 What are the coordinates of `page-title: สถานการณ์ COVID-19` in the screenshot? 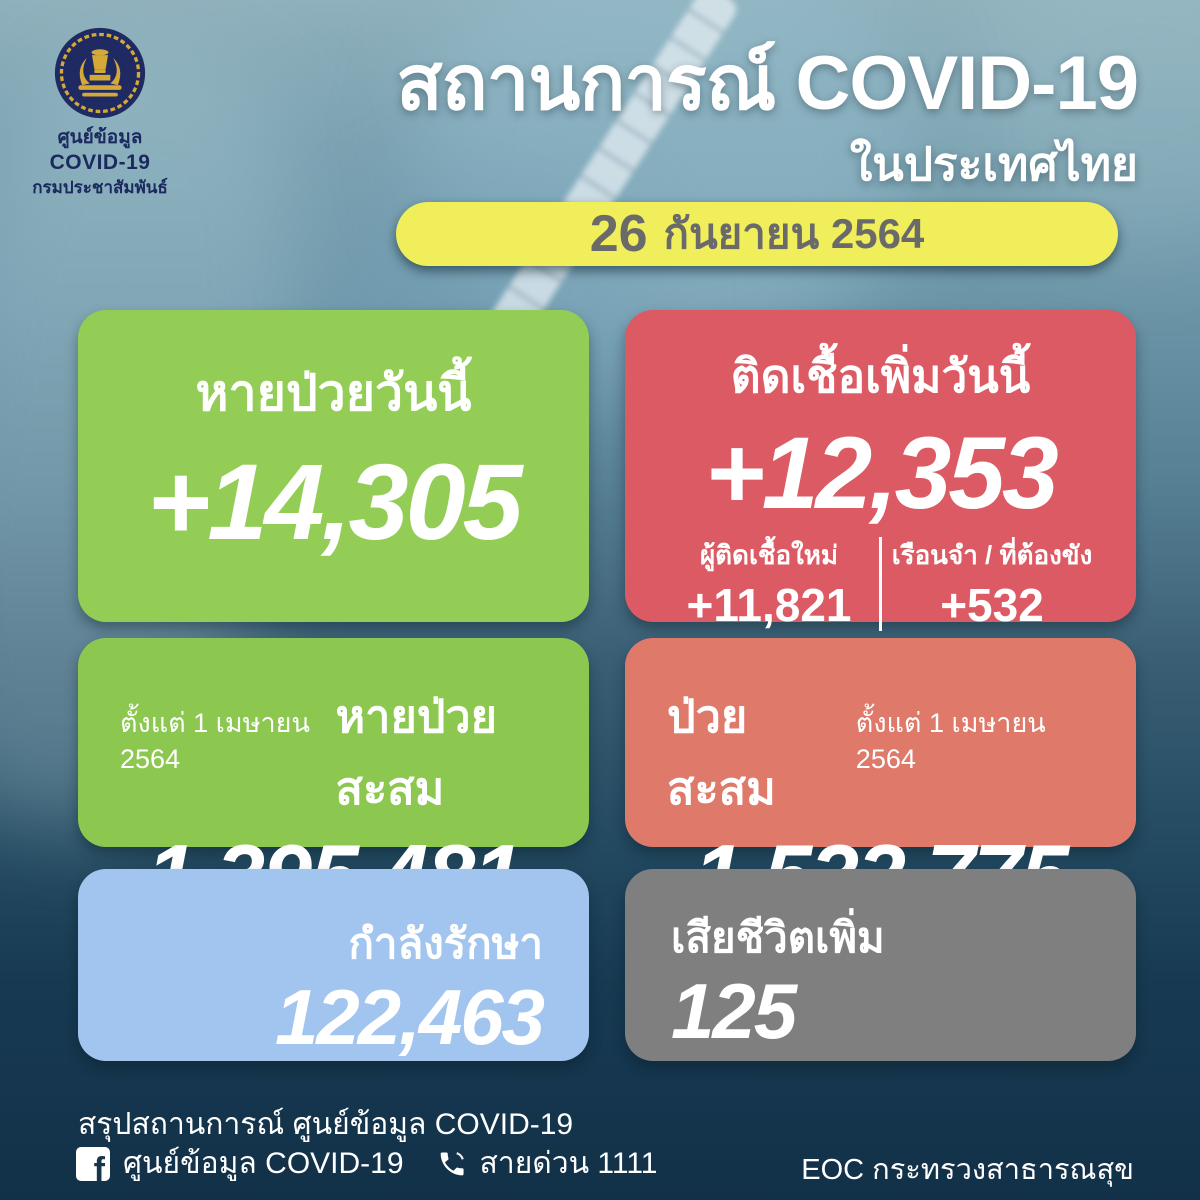 It's located at (767, 83).